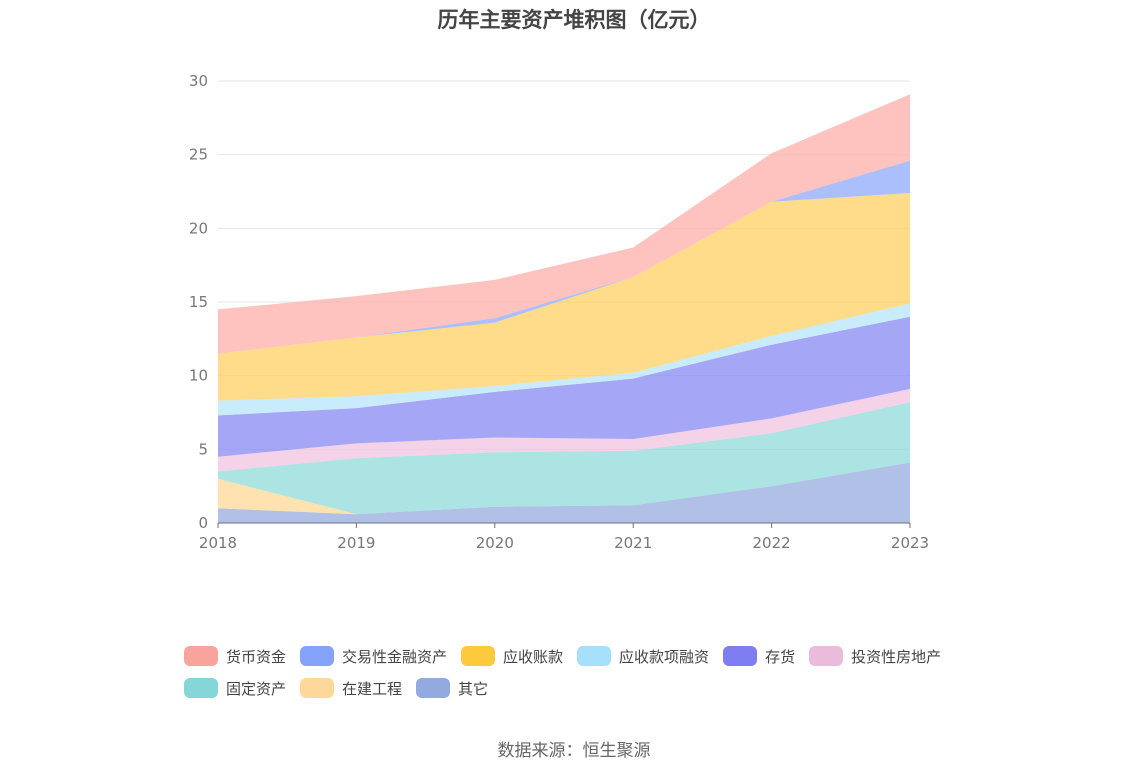 The height and width of the screenshot is (776, 1148). I want to click on legend-label: 在建工程, so click(372, 688).